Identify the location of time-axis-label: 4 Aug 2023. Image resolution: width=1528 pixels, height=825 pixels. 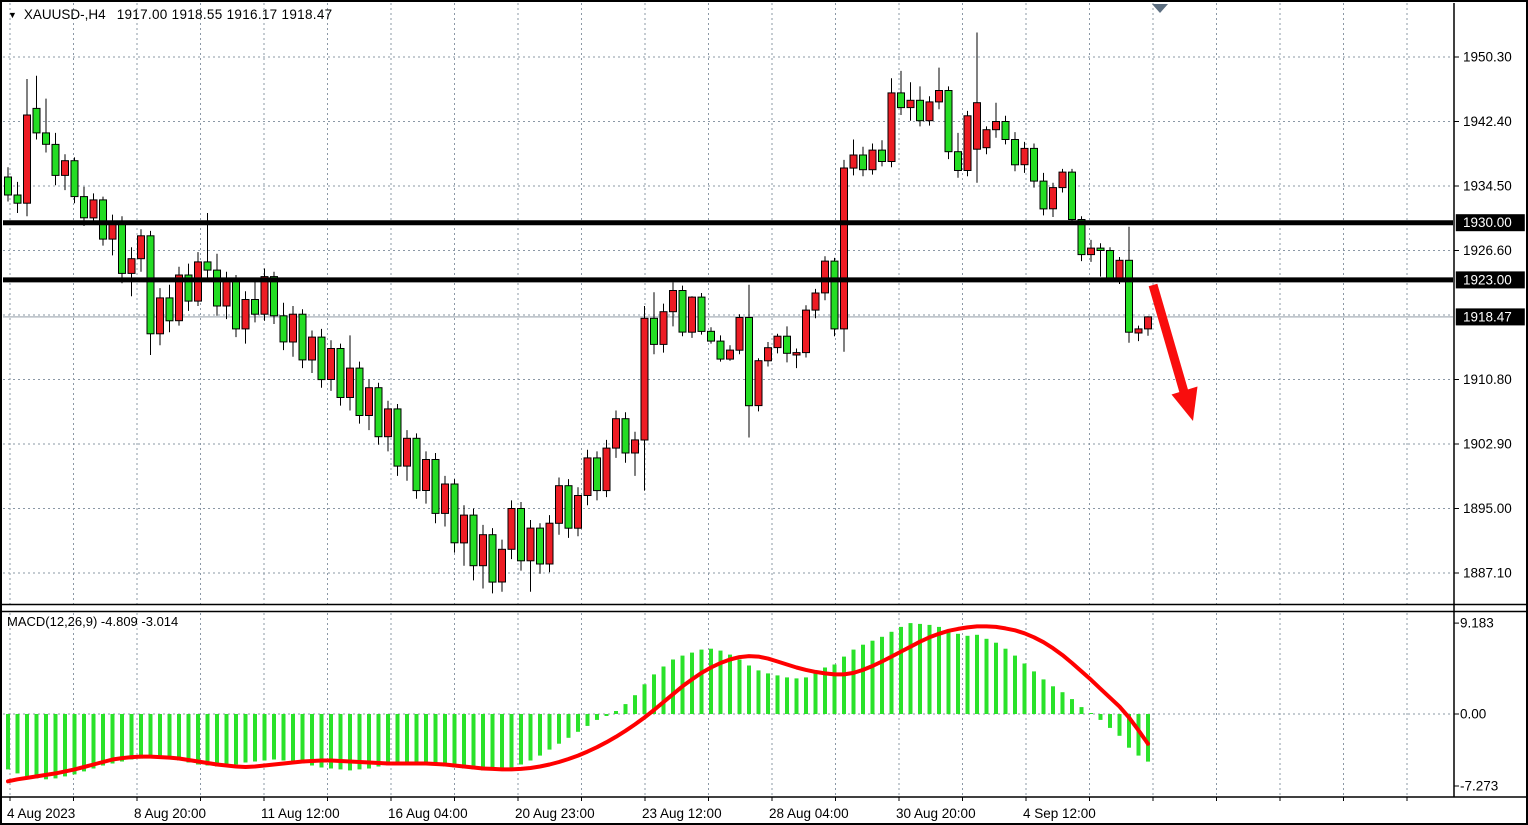
(41, 813).